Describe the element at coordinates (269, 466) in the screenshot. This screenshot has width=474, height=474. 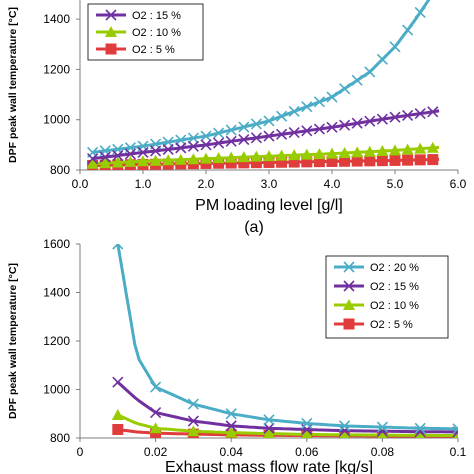
I see `x-axis-title: Exhaust mass flow rate [kg/s]` at that location.